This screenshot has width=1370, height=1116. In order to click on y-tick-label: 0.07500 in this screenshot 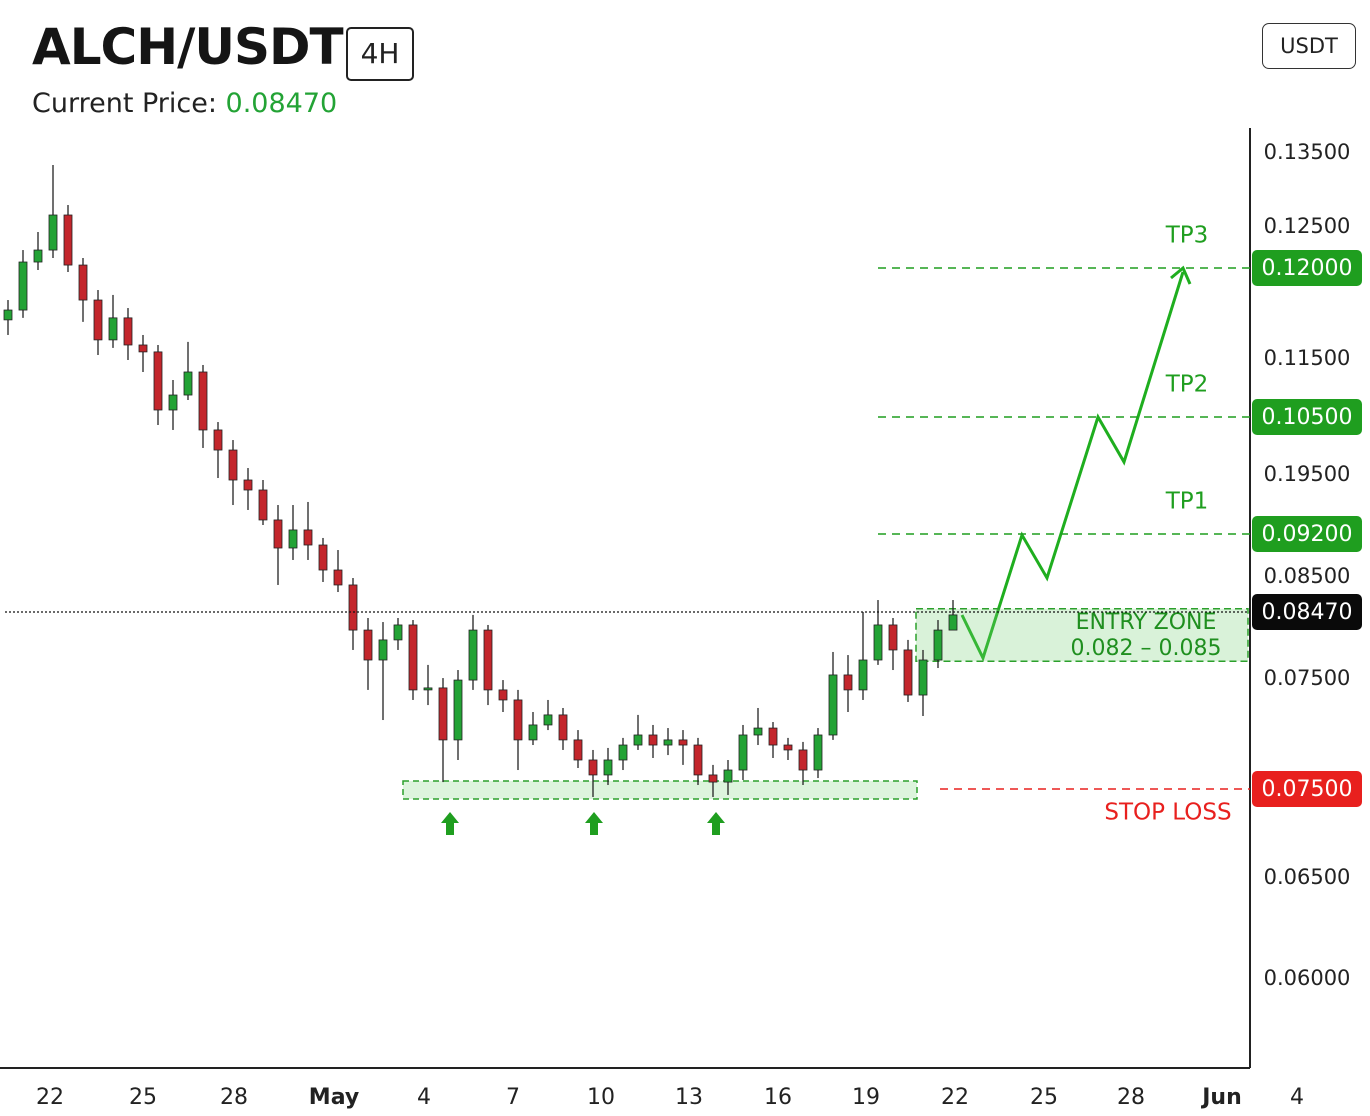, I will do `click(1307, 678)`.